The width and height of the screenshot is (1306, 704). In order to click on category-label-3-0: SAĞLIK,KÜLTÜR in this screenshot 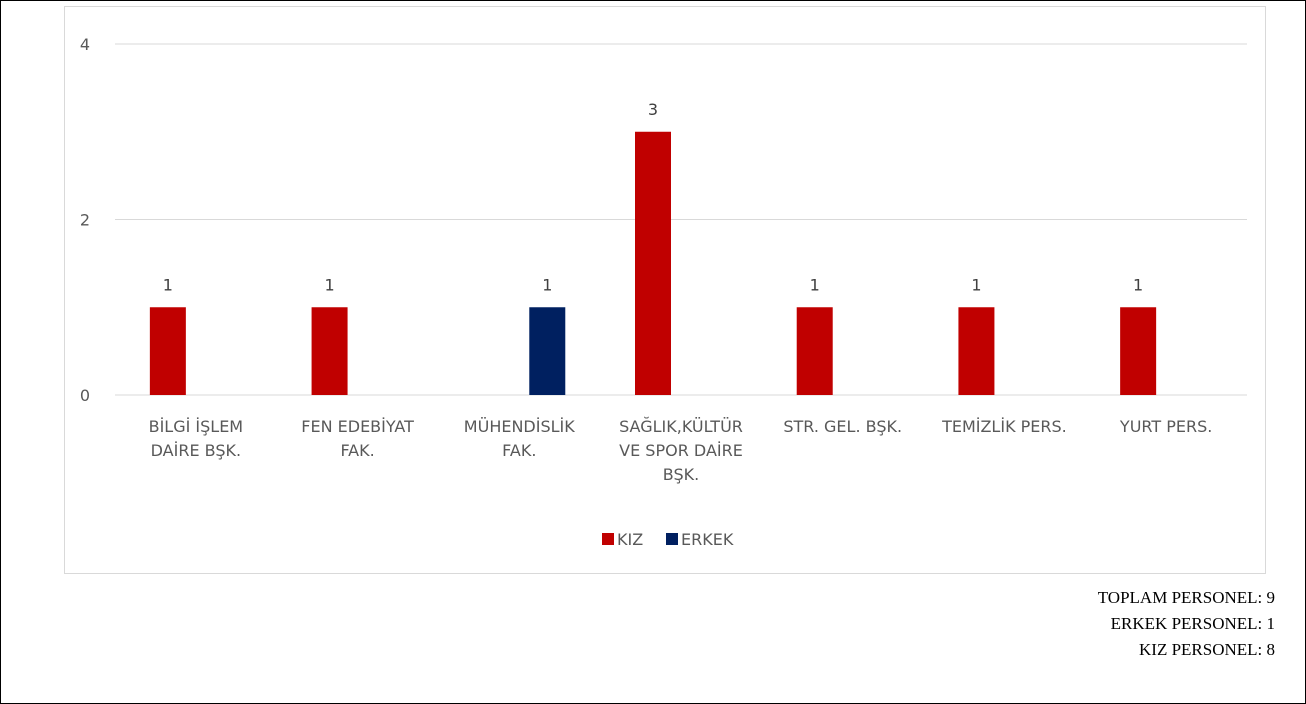, I will do `click(681, 426)`.